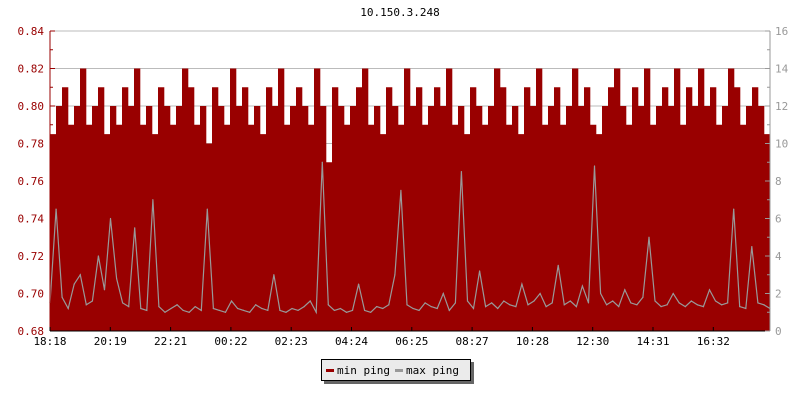  I want to click on x-tick-label: 14:31, so click(652, 341).